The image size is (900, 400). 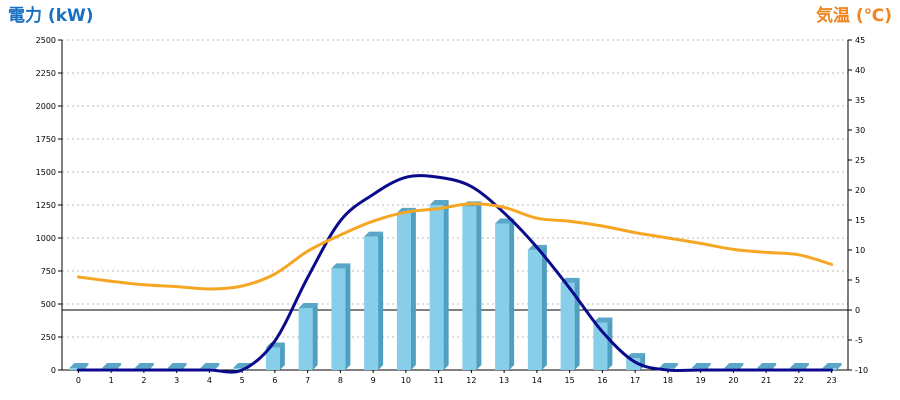 What do you see at coordinates (860, 130) in the screenshot?
I see `right-tick-label: 30` at bounding box center [860, 130].